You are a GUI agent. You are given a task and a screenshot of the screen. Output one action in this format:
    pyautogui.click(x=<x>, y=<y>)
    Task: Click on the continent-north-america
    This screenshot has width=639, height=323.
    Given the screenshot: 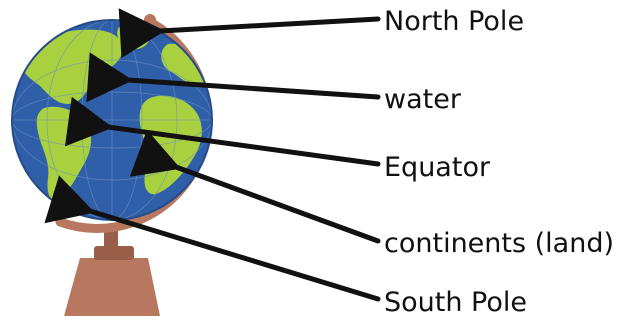 What is the action you would take?
    pyautogui.click(x=72, y=66)
    